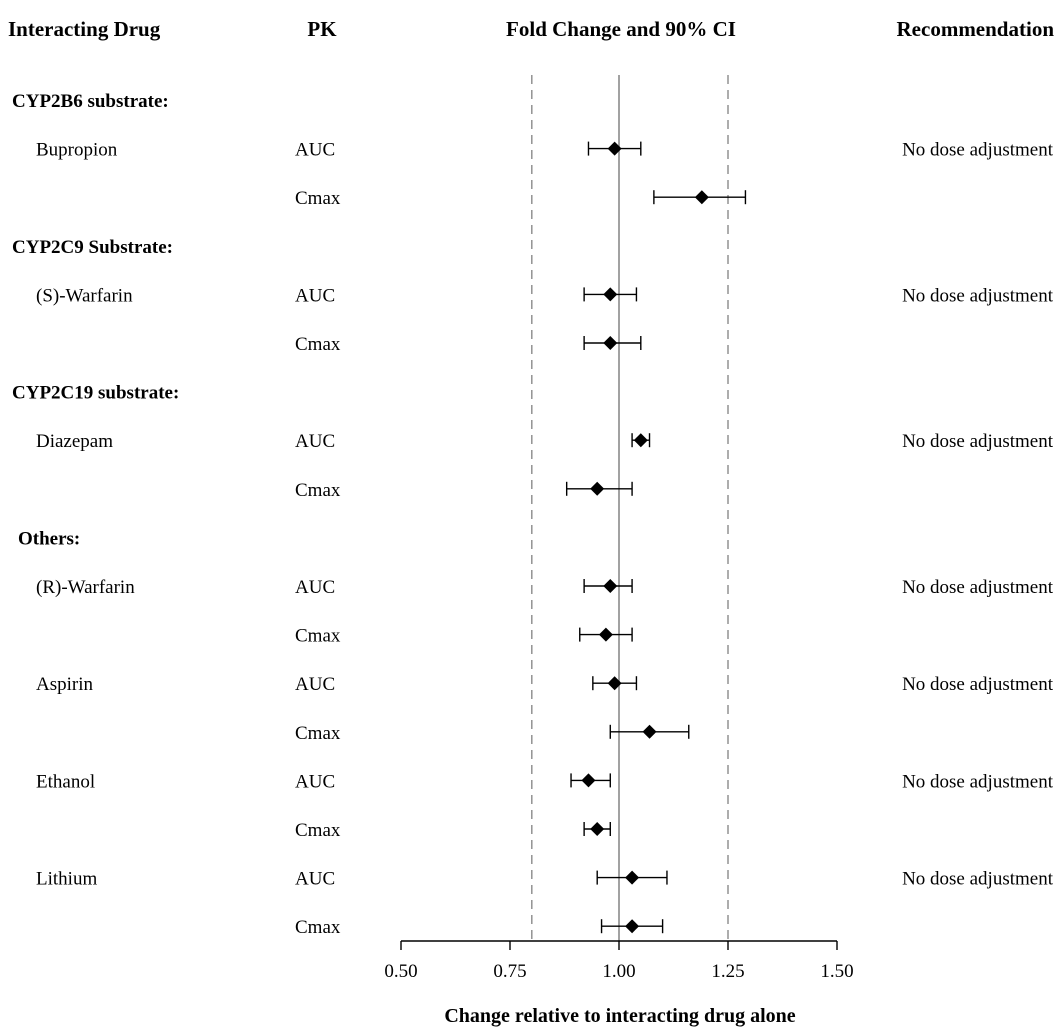 This screenshot has height=1027, width=1058. What do you see at coordinates (49, 538) in the screenshot?
I see `group-label: Others:` at bounding box center [49, 538].